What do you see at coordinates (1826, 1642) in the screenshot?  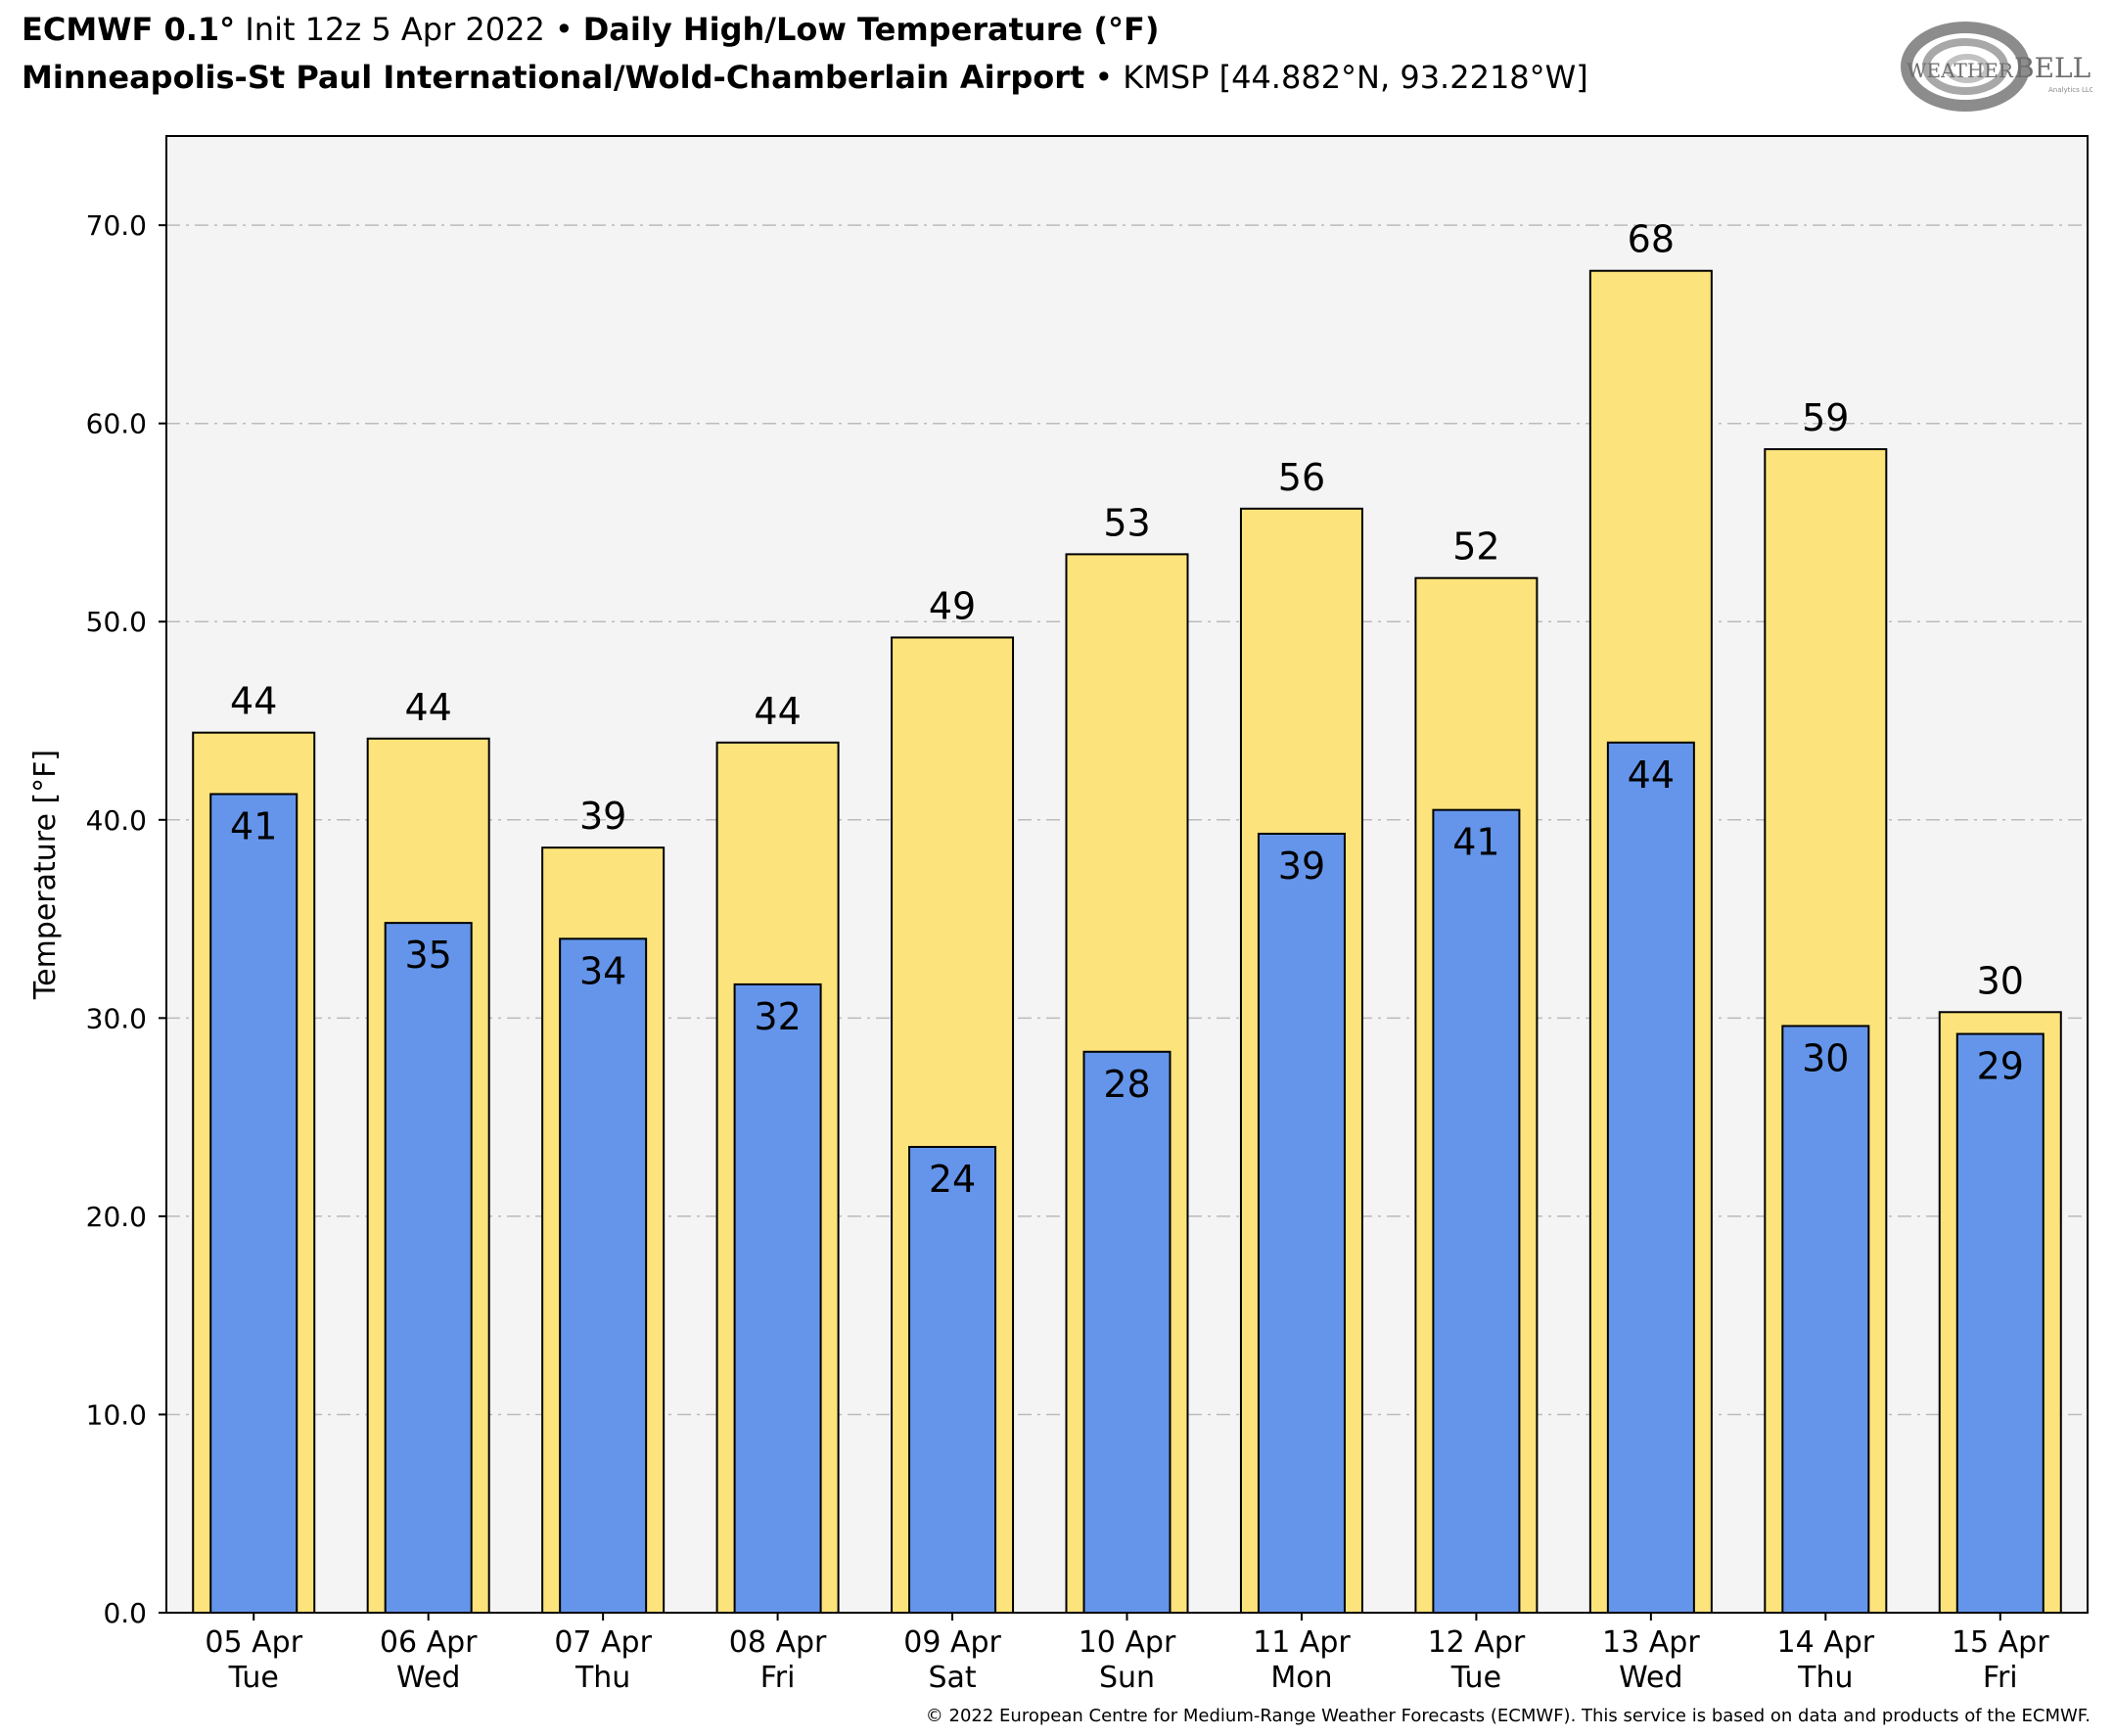 I see `x-tick-label-date: 14 Apr` at bounding box center [1826, 1642].